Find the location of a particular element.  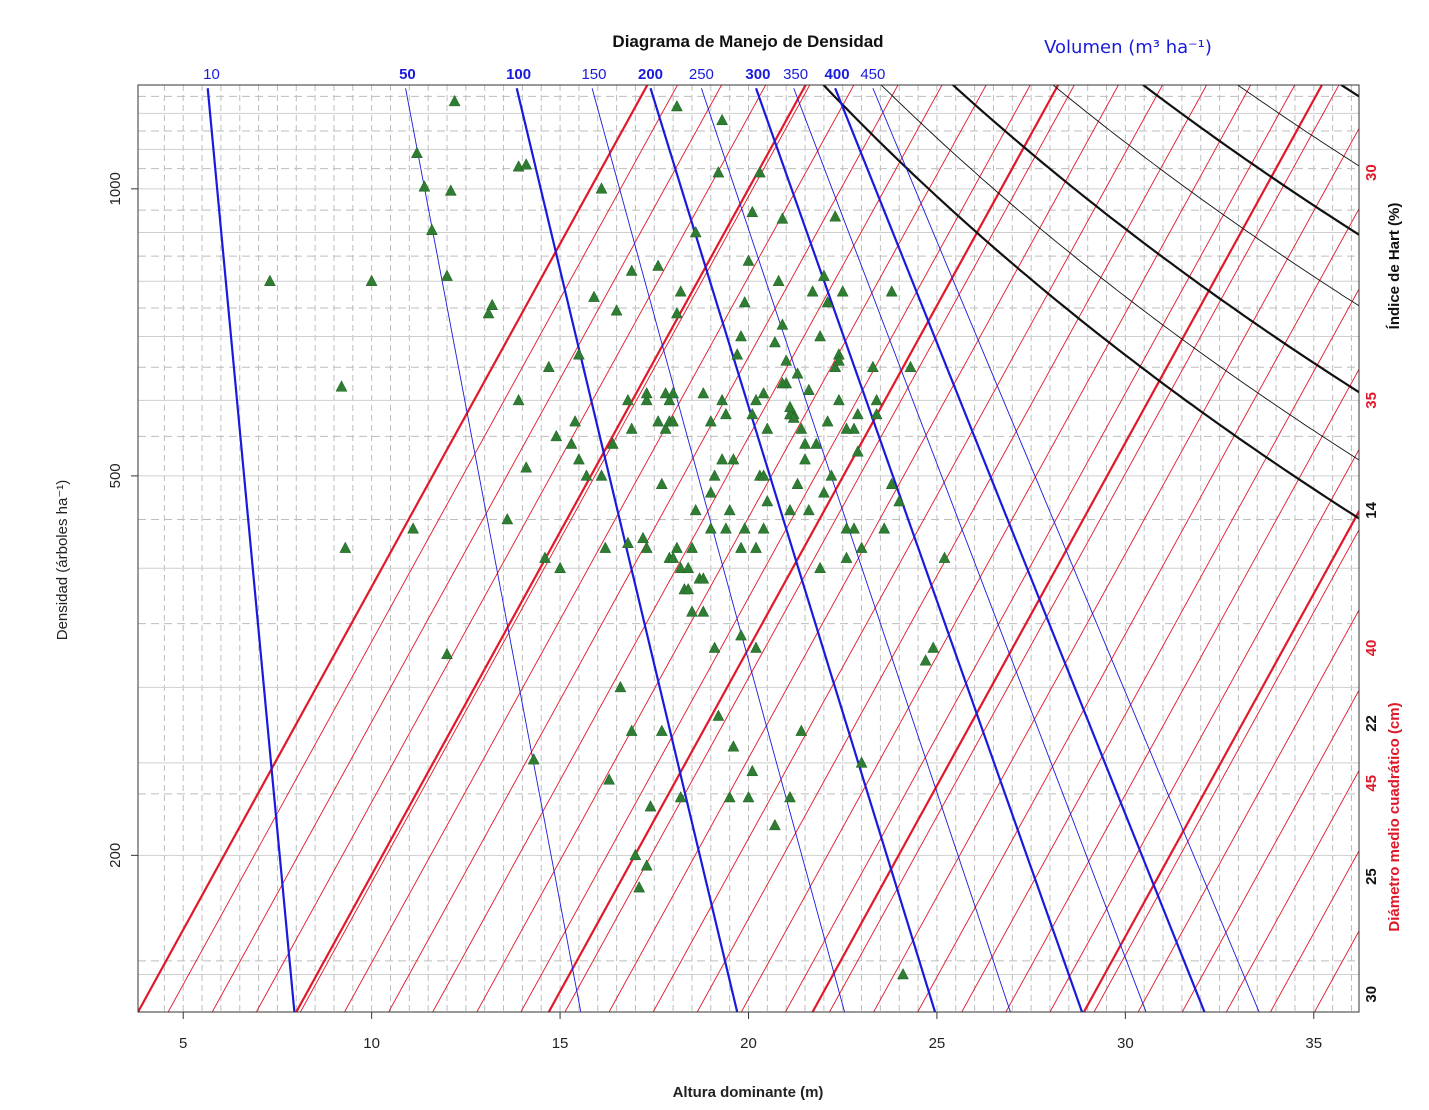

volume-top-label: 150 is located at coordinates (593, 74).